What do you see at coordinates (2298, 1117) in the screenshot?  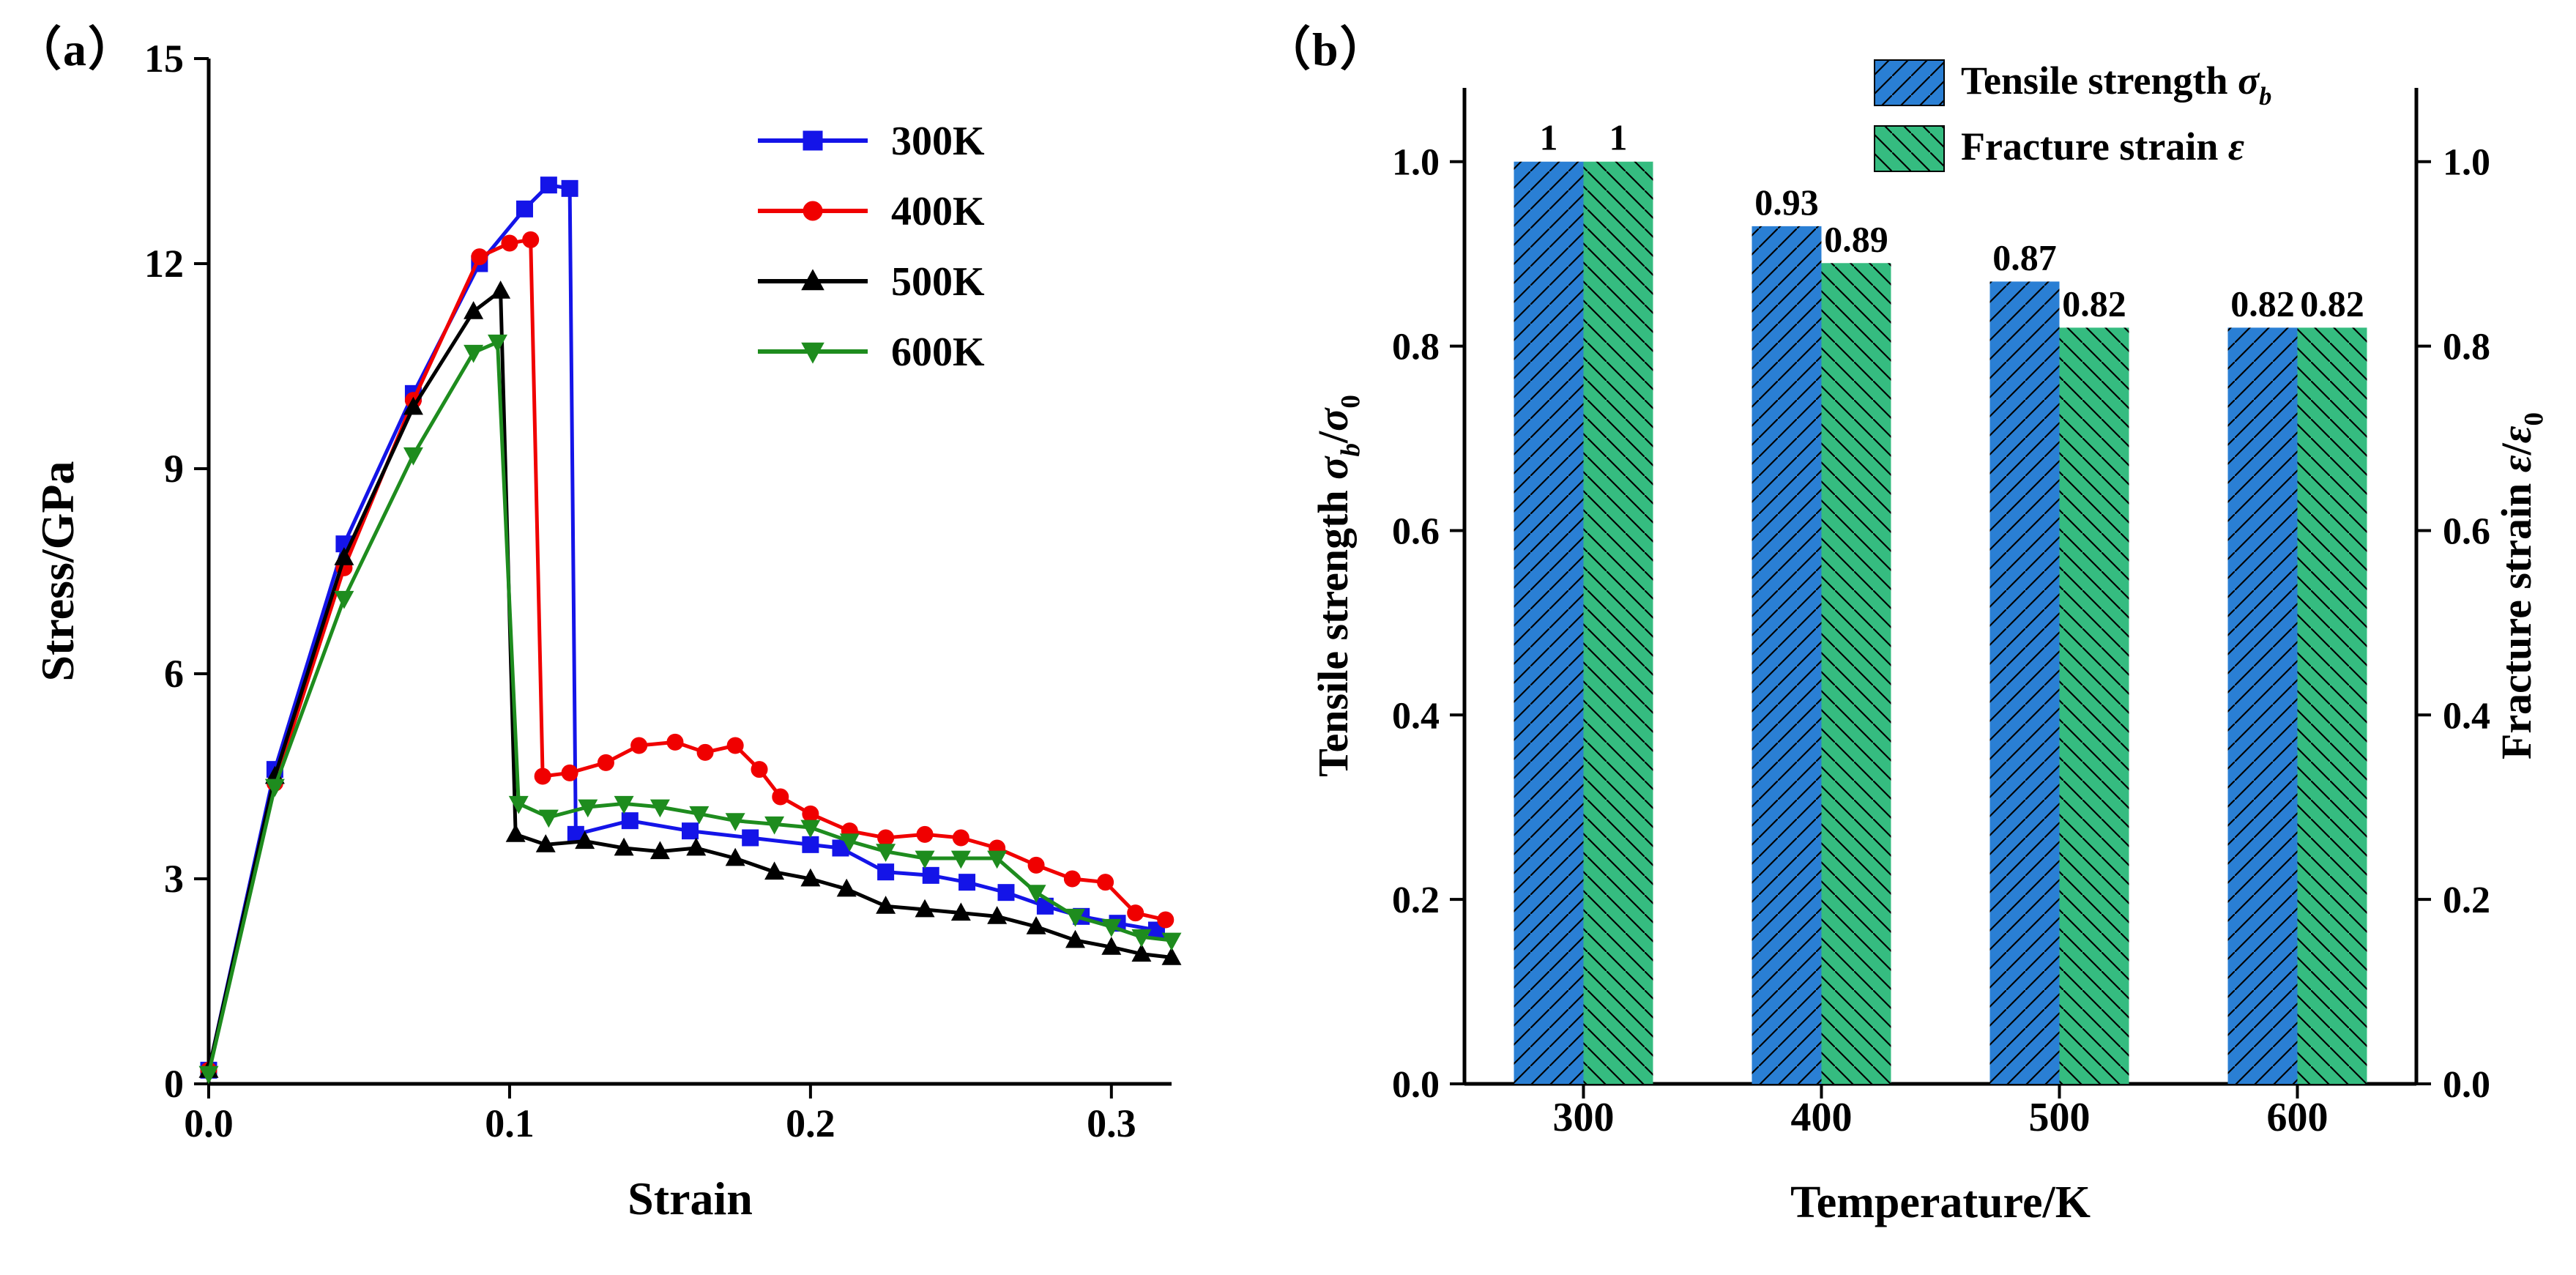 I see `x-tick-label-600: 600` at bounding box center [2298, 1117].